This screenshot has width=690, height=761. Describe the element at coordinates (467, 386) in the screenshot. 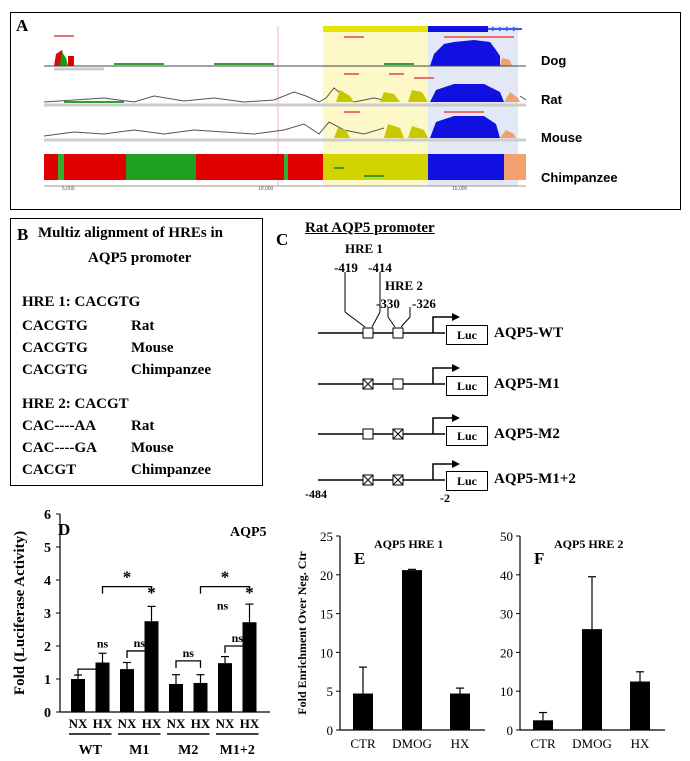

I see `luc-box-m1: Luc` at that location.